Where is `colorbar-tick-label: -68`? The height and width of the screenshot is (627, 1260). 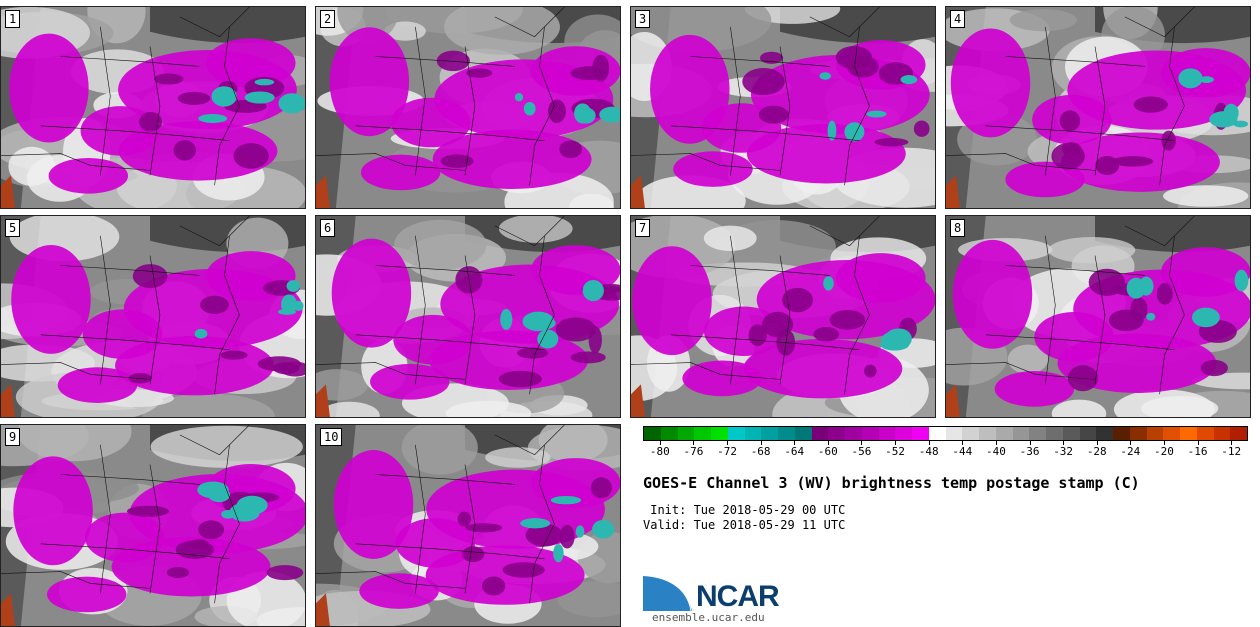
colorbar-tick-label: -68 is located at coordinates (760, 451).